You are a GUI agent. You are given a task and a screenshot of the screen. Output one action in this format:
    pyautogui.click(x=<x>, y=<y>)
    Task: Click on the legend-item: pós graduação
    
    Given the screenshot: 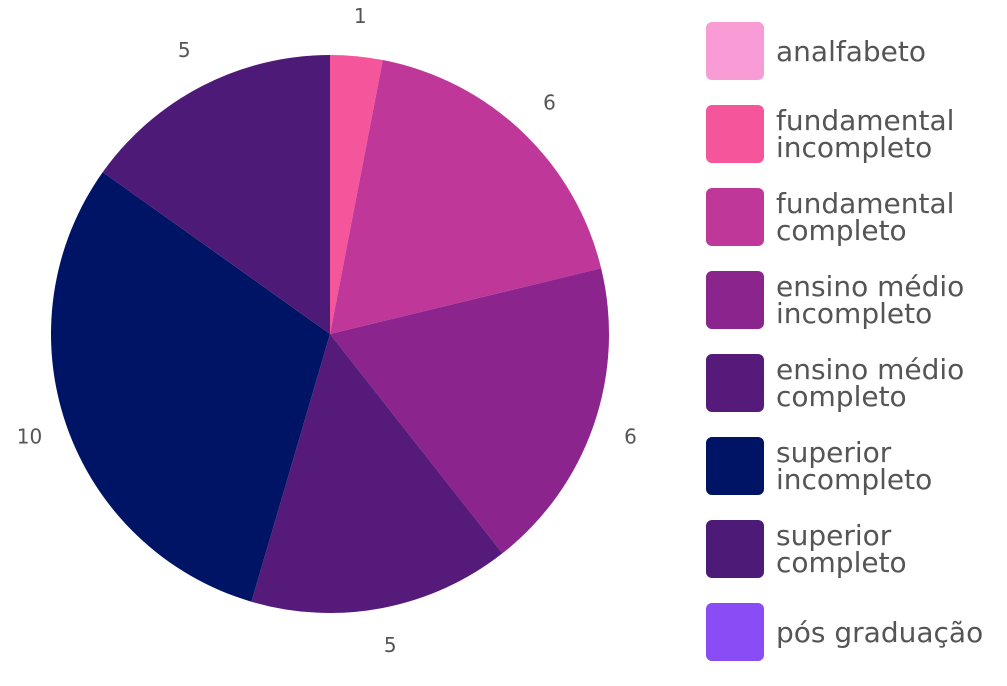 What is the action you would take?
    pyautogui.click(x=856, y=632)
    